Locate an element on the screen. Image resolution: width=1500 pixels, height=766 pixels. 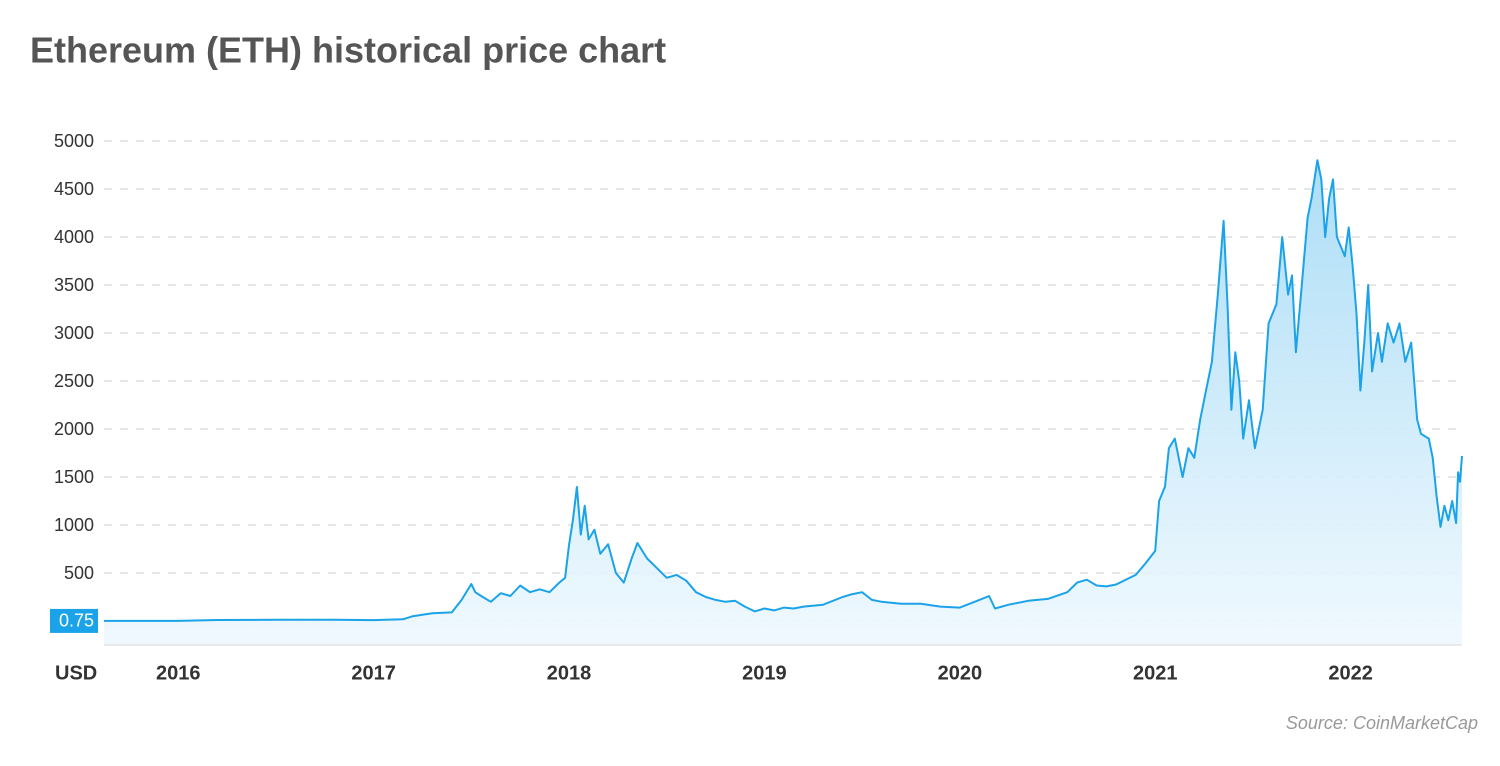
y-tick-highlight is located at coordinates (74, 620).